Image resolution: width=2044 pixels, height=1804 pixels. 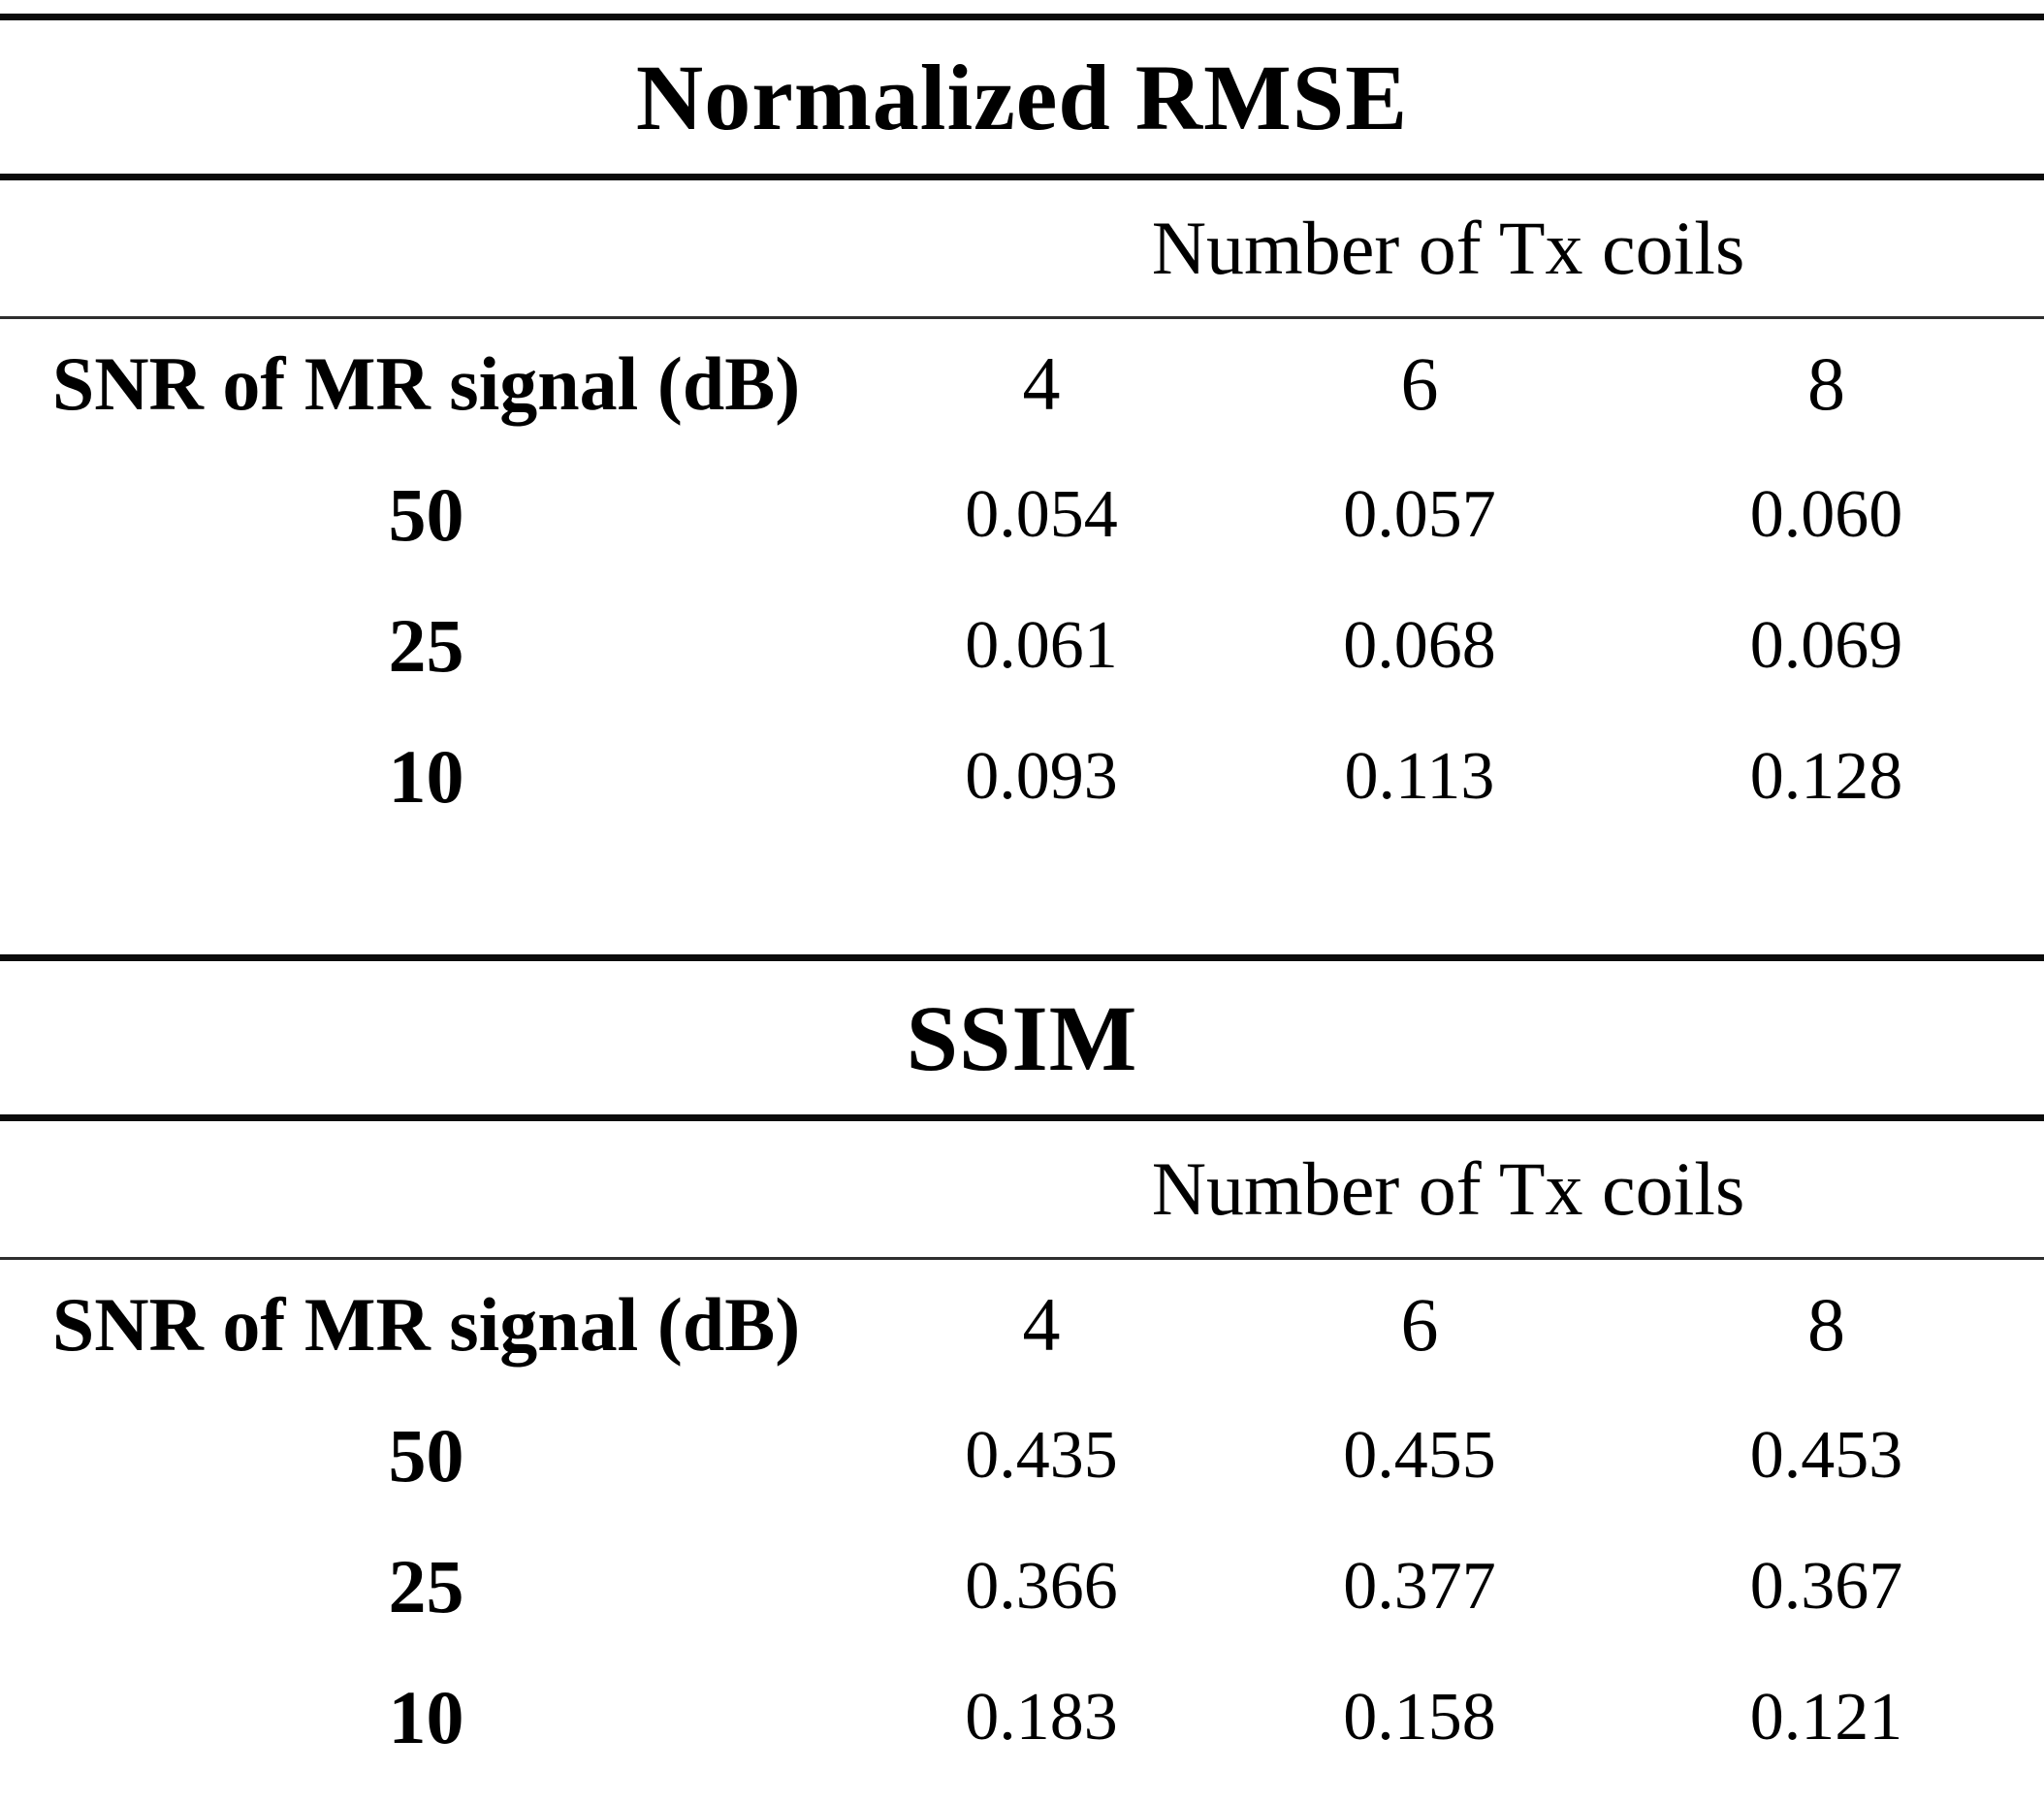 What do you see at coordinates (1419, 645) in the screenshot?
I see `cell-value: 0.068` at bounding box center [1419, 645].